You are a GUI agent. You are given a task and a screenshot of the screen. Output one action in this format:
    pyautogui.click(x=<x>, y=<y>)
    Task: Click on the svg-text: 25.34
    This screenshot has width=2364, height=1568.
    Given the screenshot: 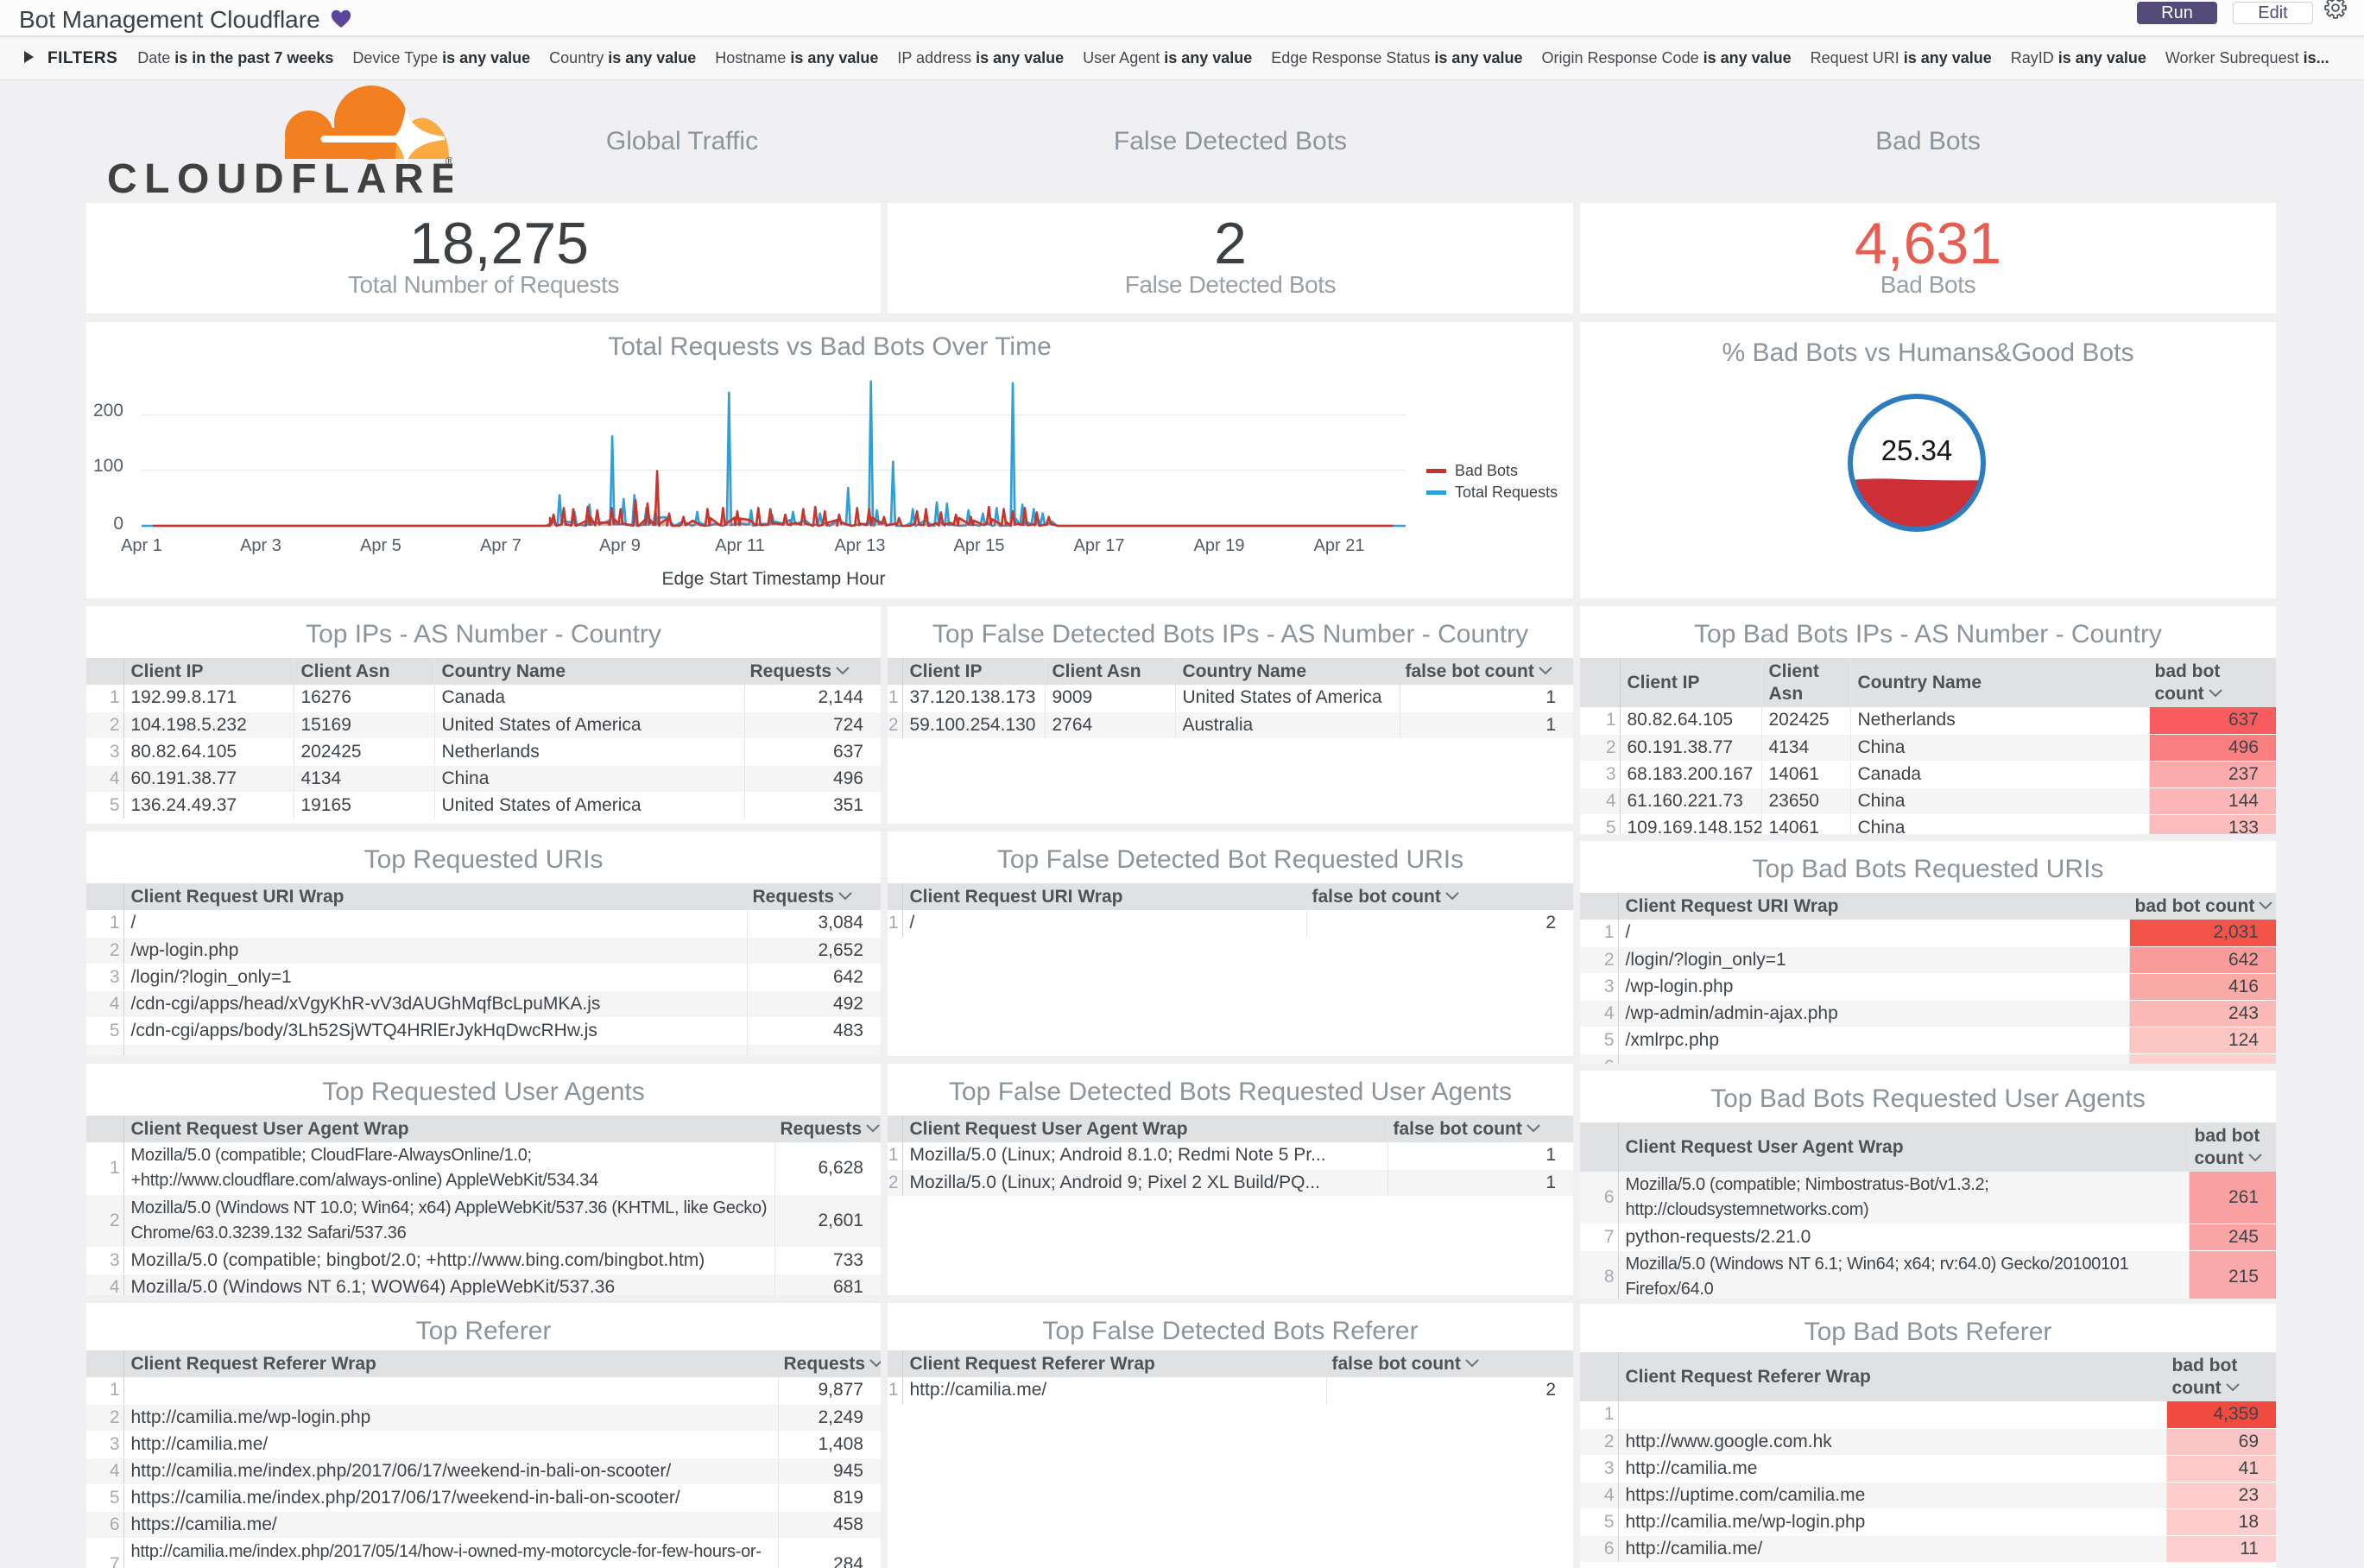 What is the action you would take?
    pyautogui.click(x=1917, y=450)
    